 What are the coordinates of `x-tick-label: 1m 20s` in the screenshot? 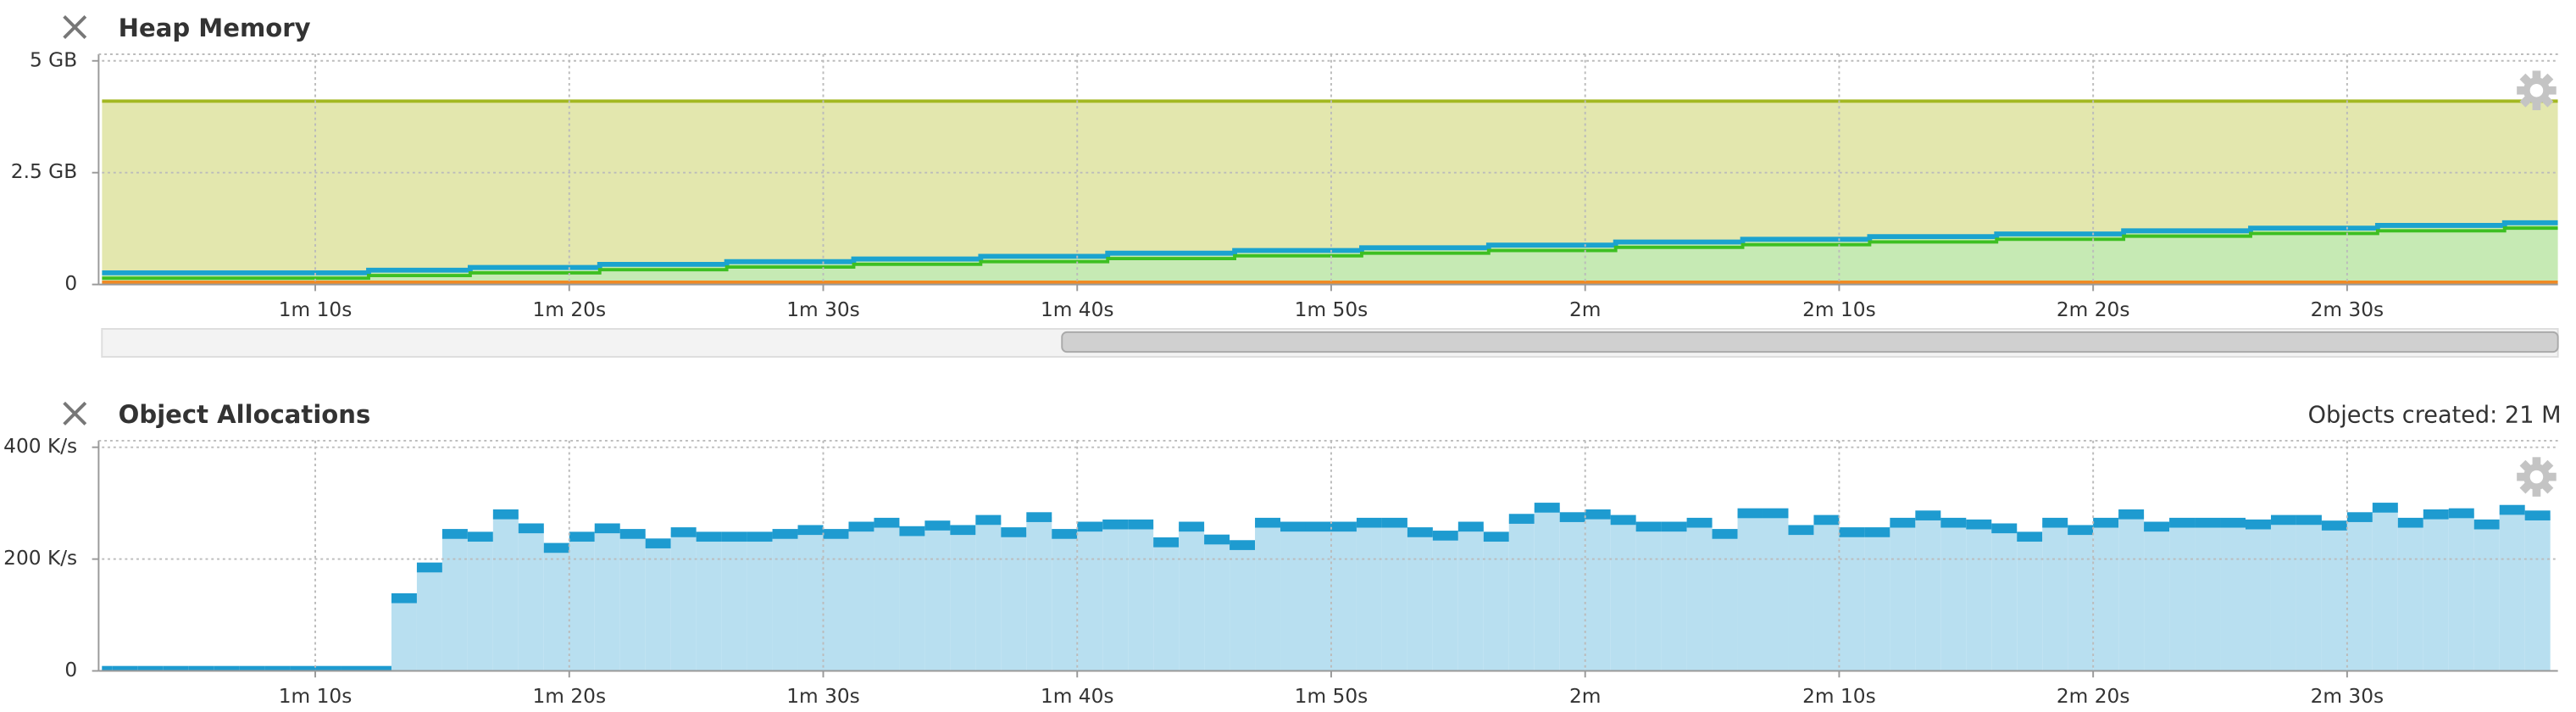 It's located at (569, 696).